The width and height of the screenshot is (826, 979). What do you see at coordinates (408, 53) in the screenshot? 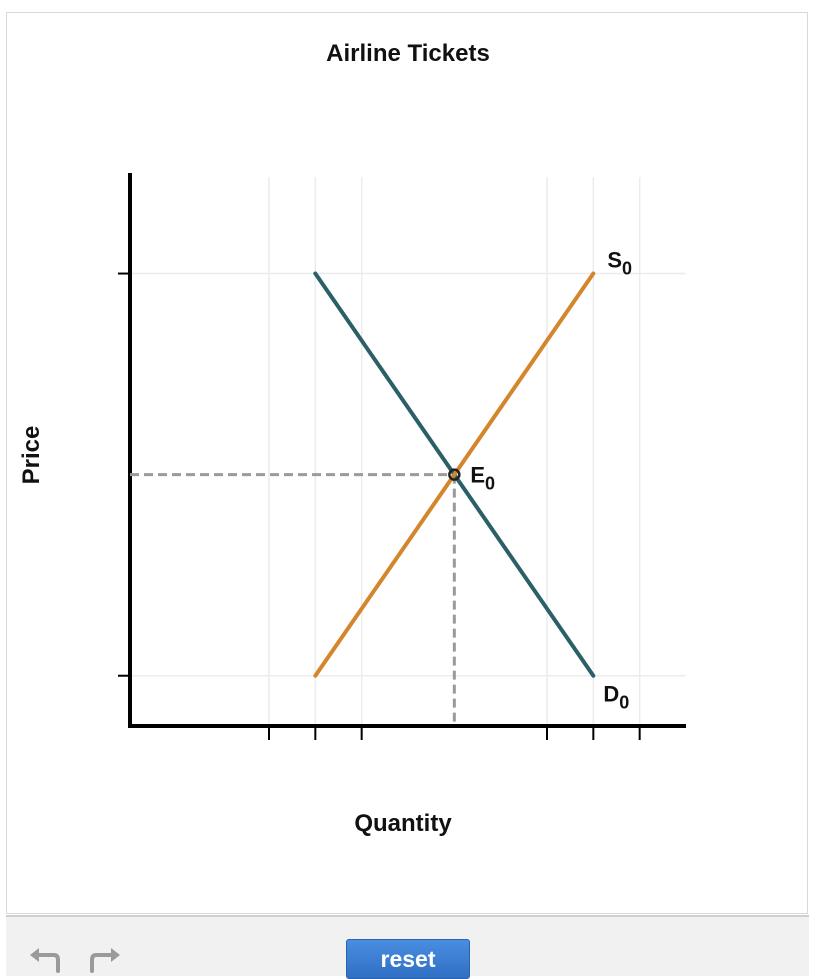
I see `chart-title: Airline Tickets` at bounding box center [408, 53].